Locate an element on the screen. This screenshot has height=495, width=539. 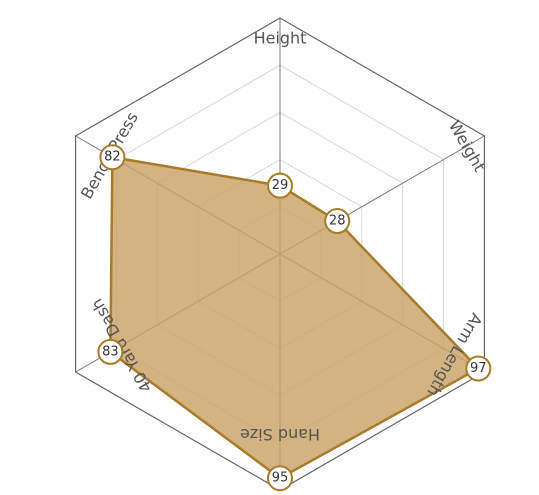
data-value-label: 28 is located at coordinates (337, 221).